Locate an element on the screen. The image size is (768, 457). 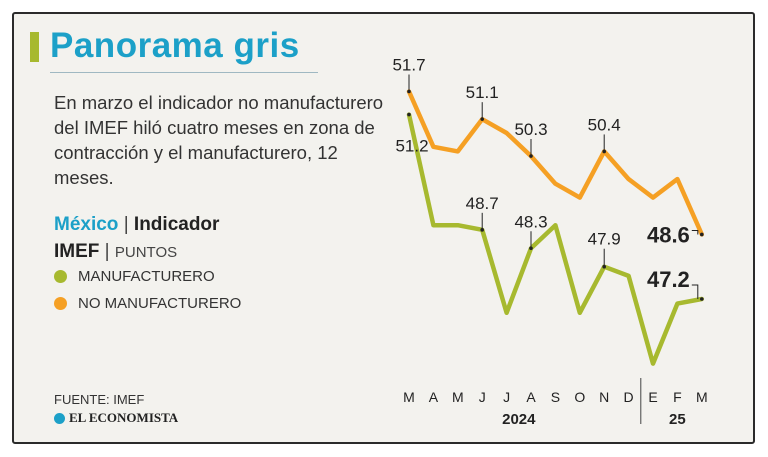
legend-country: México is located at coordinates (86, 224).